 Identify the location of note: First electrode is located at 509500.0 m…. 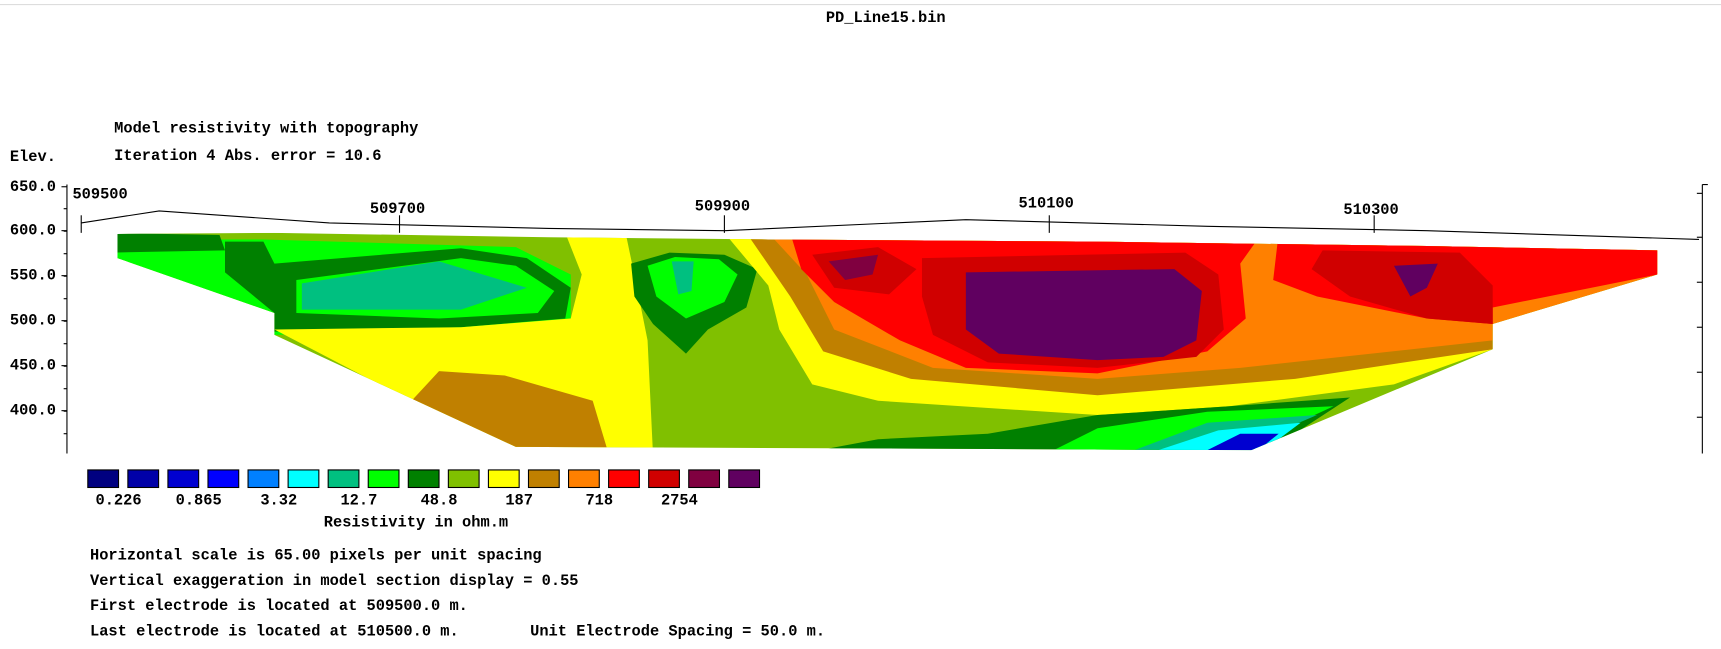
(279, 606).